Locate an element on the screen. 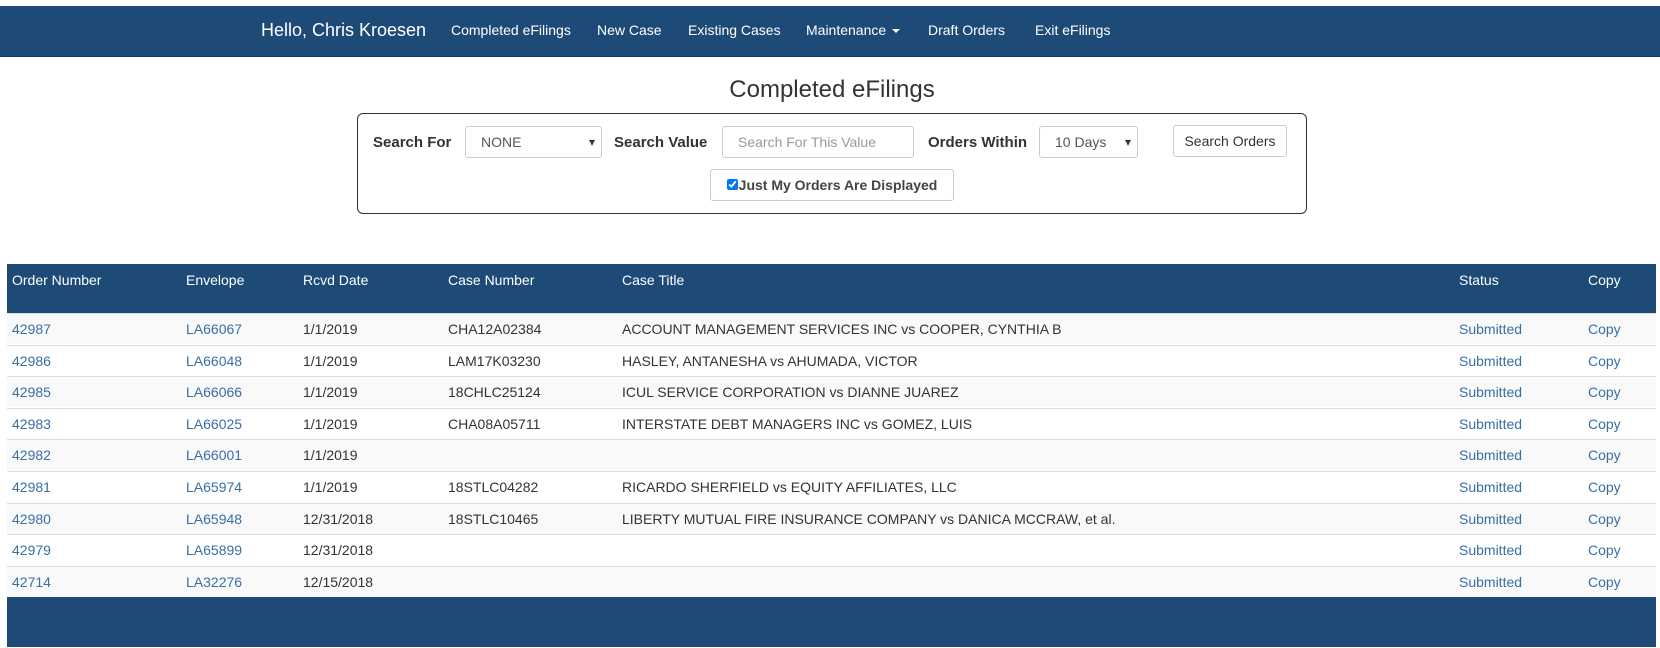 This screenshot has width=1660, height=648. column-header: Copy is located at coordinates (1604, 280).